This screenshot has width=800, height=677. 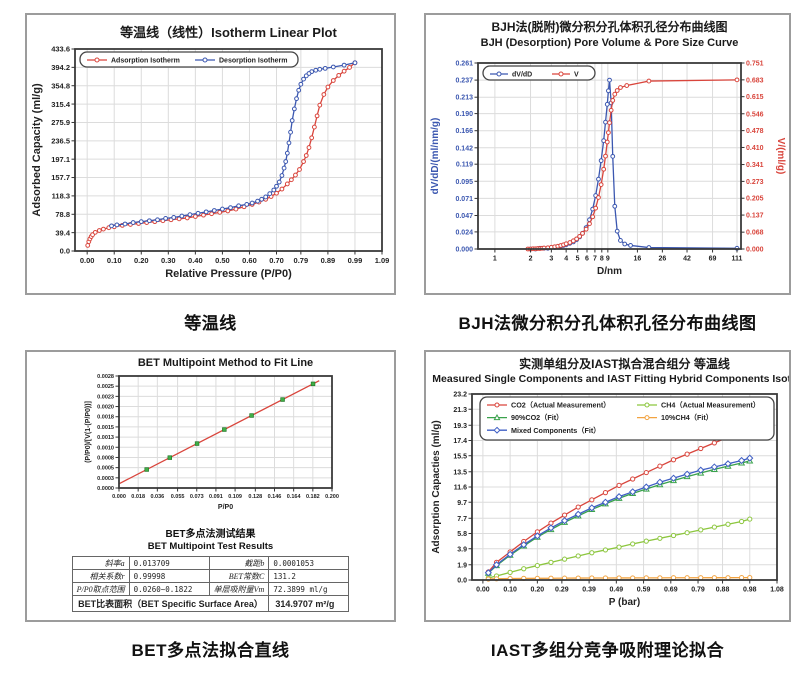 What do you see at coordinates (276, 260) in the screenshot?
I see `x-tick-label: 0.70` at bounding box center [276, 260].